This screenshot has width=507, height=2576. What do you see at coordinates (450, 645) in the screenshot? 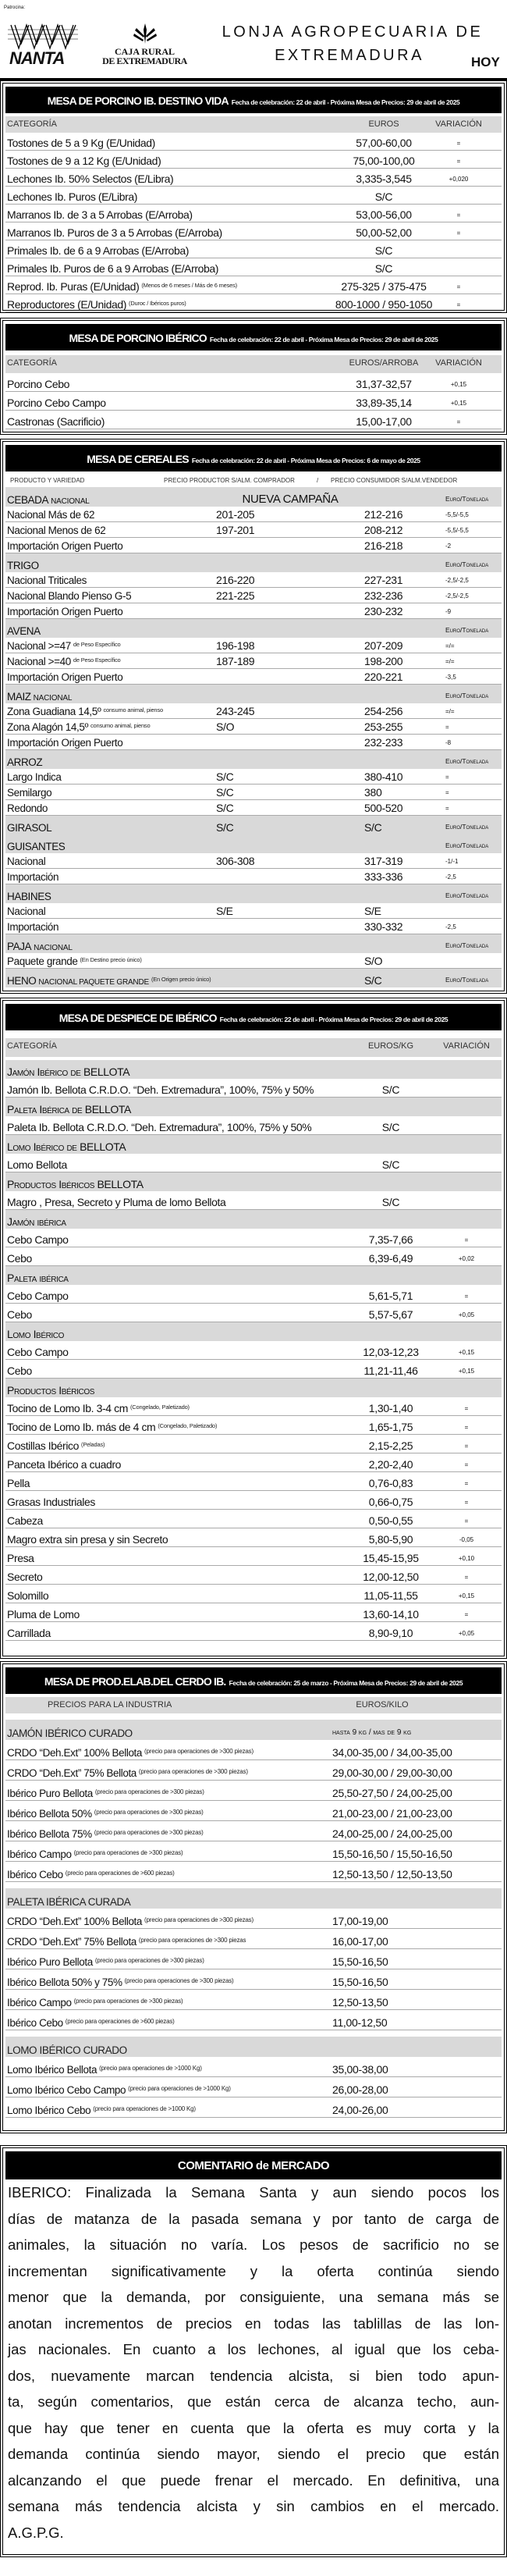
I see `row-variation: =/=` at bounding box center [450, 645].